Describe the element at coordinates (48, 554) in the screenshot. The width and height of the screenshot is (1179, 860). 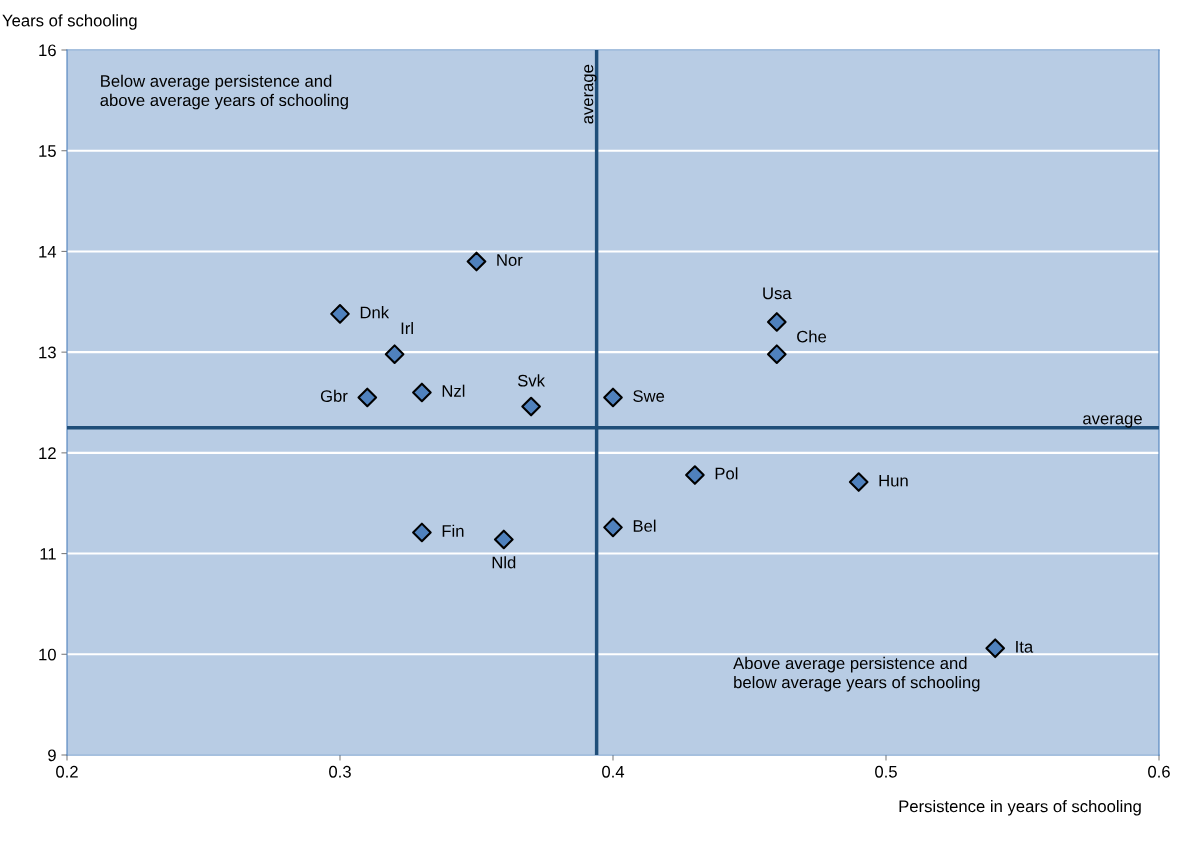
I see `y-tick-label: 11` at that location.